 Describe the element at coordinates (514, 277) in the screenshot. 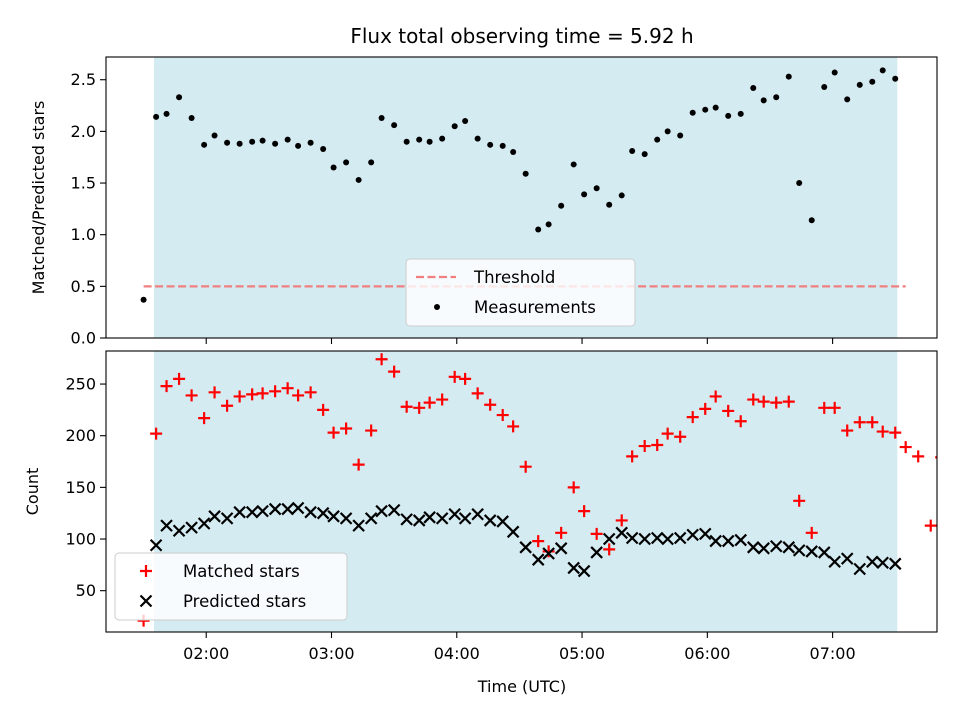

I see `legend-label: Threshold` at that location.